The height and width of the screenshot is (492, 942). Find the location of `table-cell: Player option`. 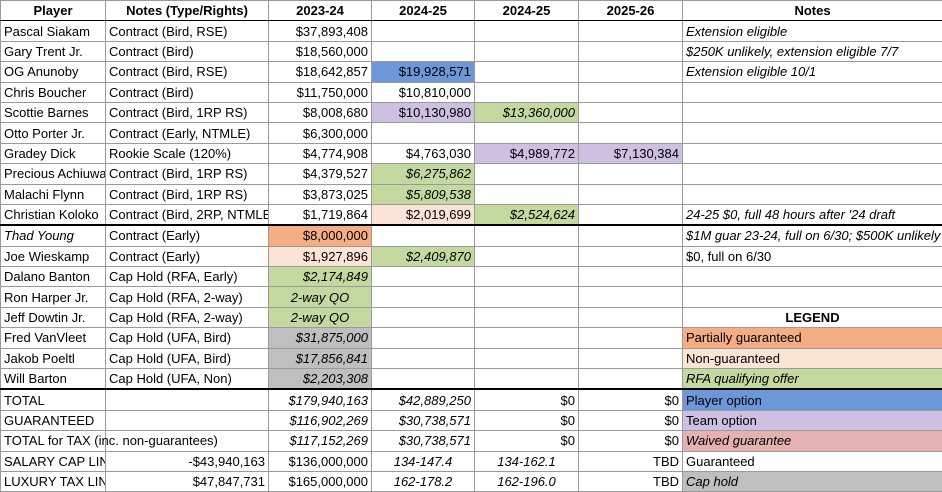

table-cell: Player option is located at coordinates (812, 399).